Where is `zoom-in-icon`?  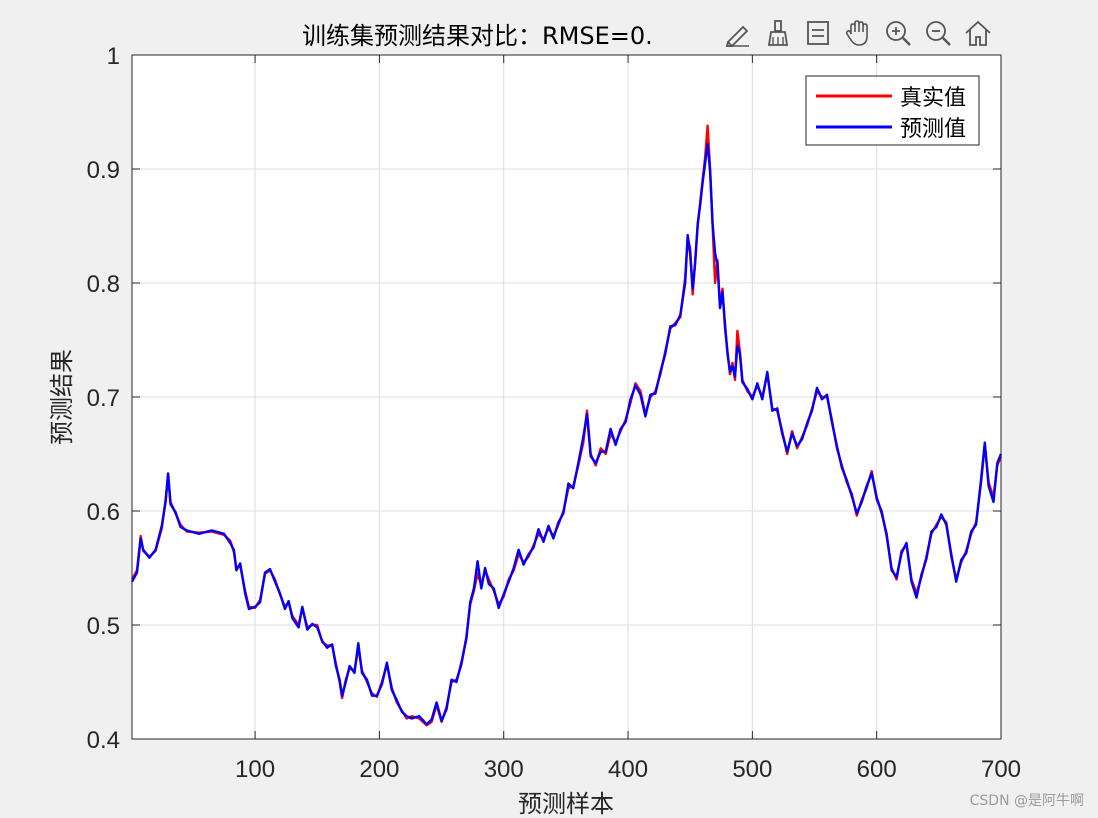
zoom-in-icon is located at coordinates (898, 33).